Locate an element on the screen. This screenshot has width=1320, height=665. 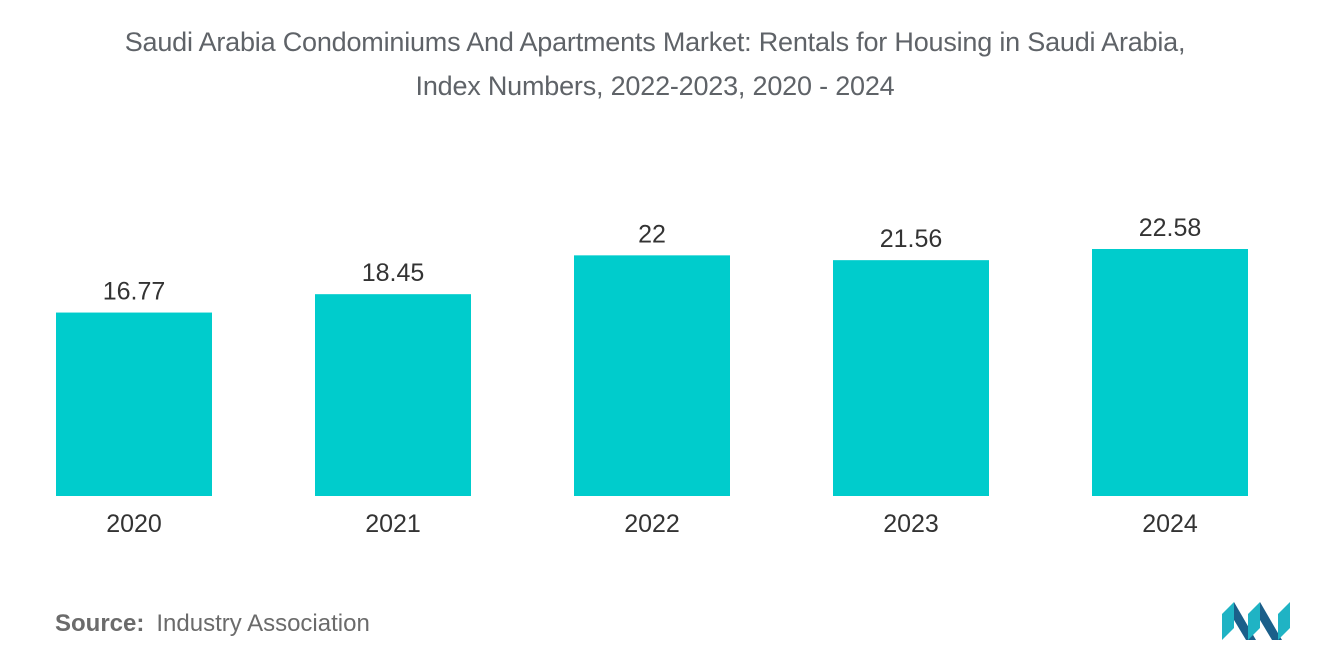
source-value: Industry Association is located at coordinates (263, 623).